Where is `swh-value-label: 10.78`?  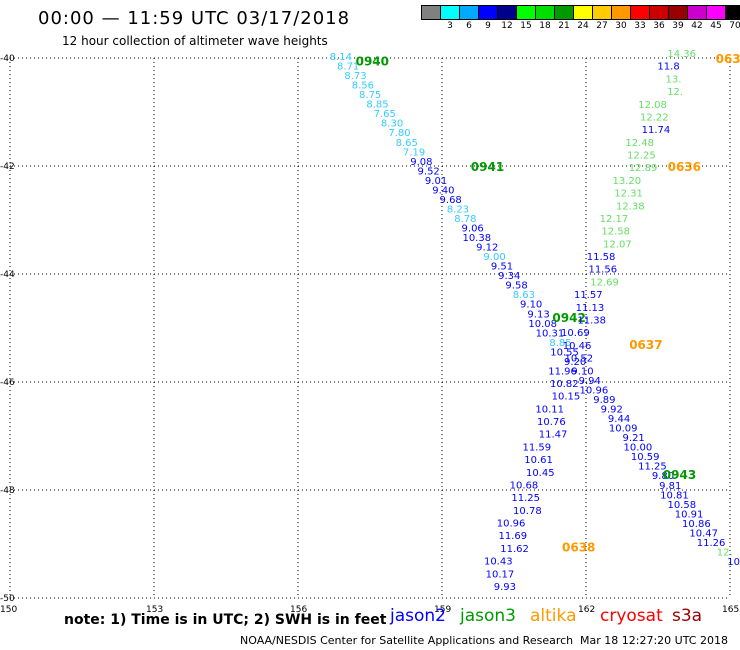 swh-value-label: 10.78 is located at coordinates (527, 511).